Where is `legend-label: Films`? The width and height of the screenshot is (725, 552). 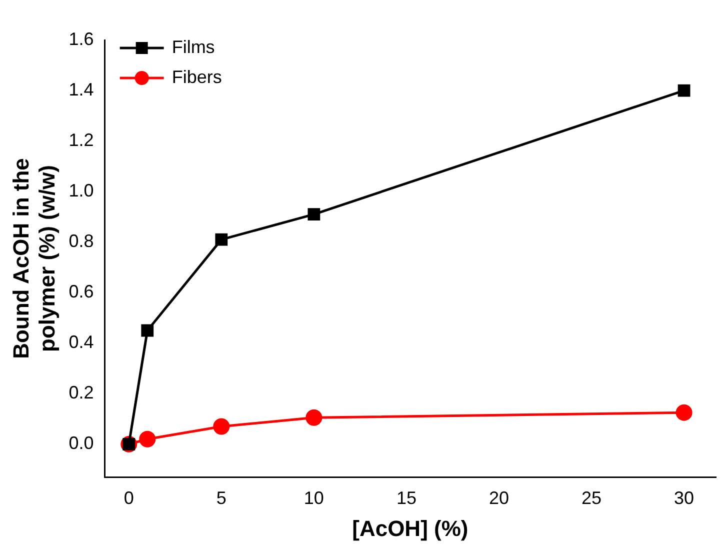 legend-label: Films is located at coordinates (193, 46).